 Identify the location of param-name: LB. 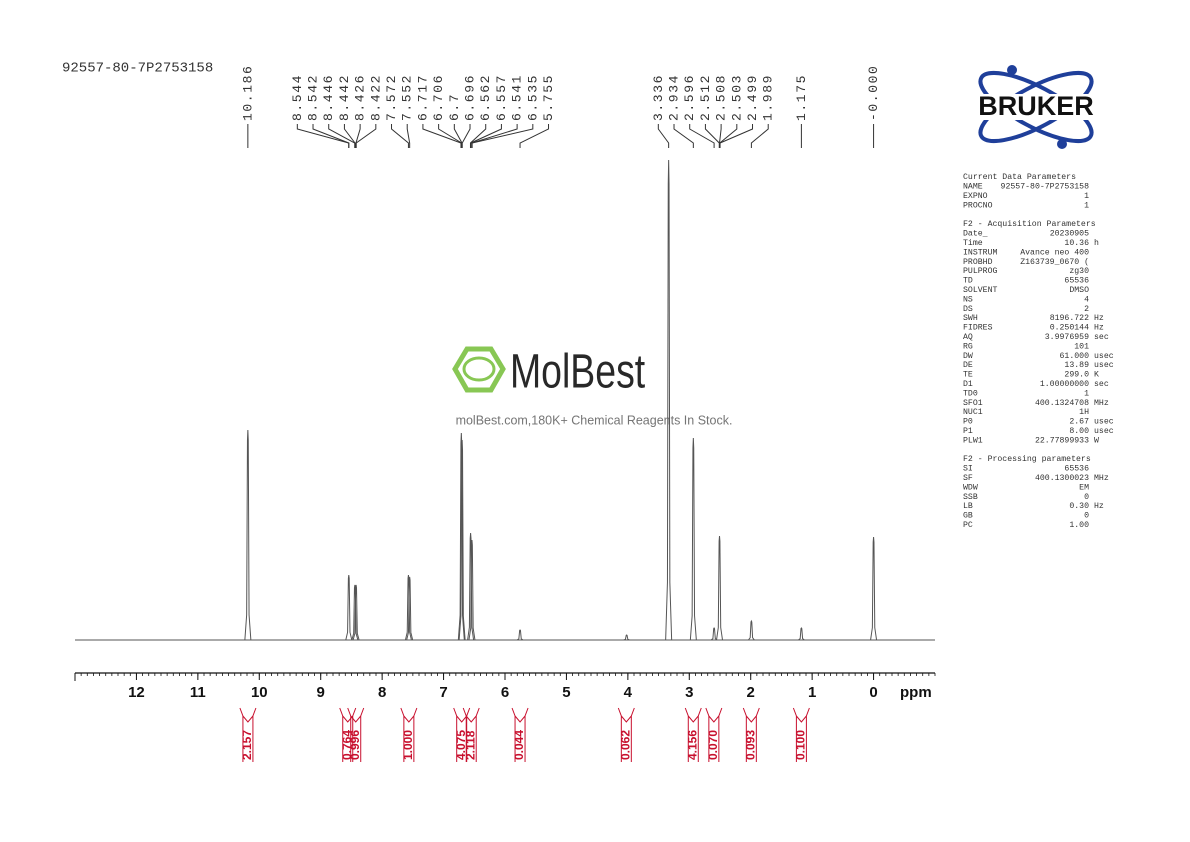
(968, 506).